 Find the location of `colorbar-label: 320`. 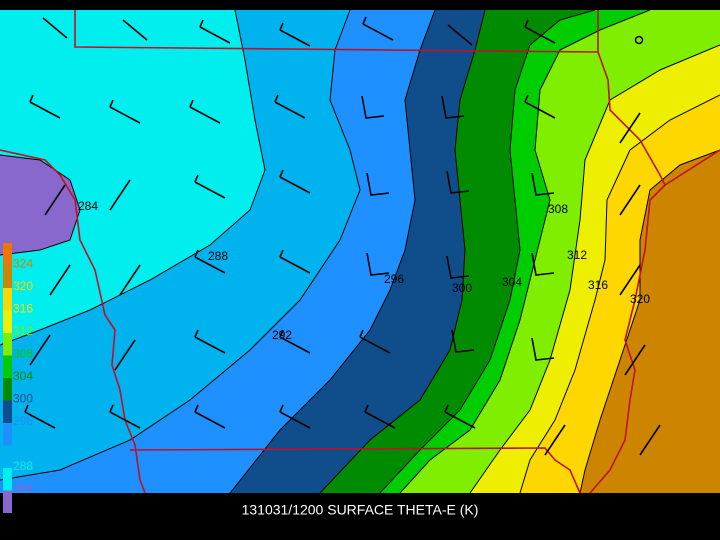

colorbar-label: 320 is located at coordinates (23, 286).